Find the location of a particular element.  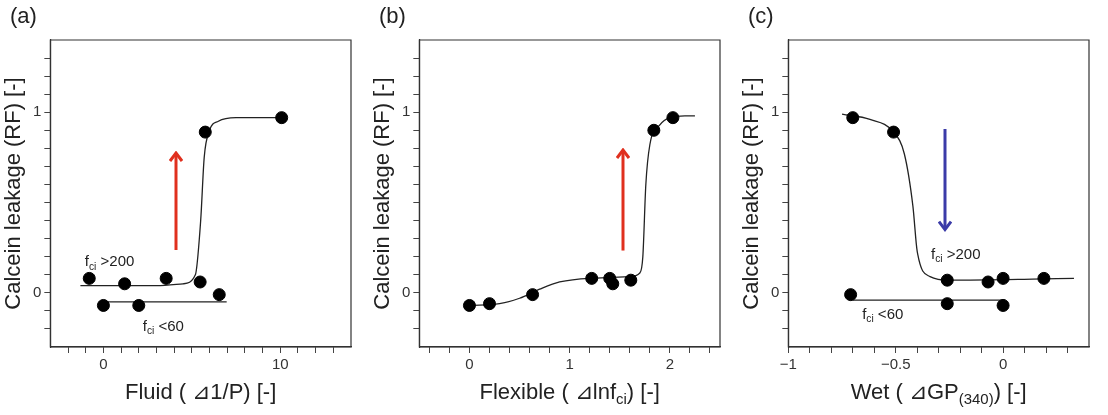

x-tick-label: 2 is located at coordinates (670, 364).